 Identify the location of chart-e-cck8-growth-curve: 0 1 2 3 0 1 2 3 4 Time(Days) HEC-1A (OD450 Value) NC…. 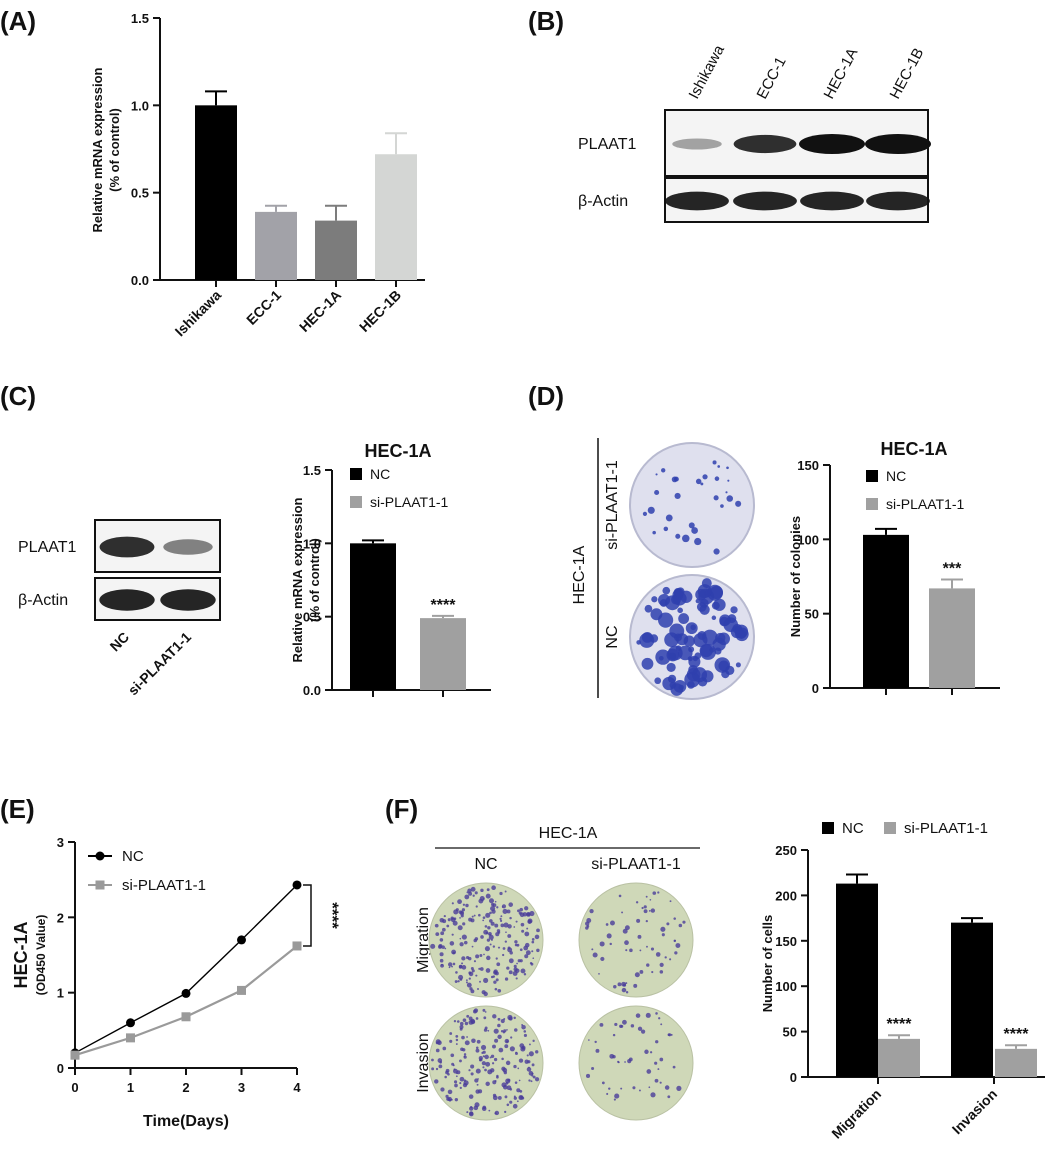
(176, 982).